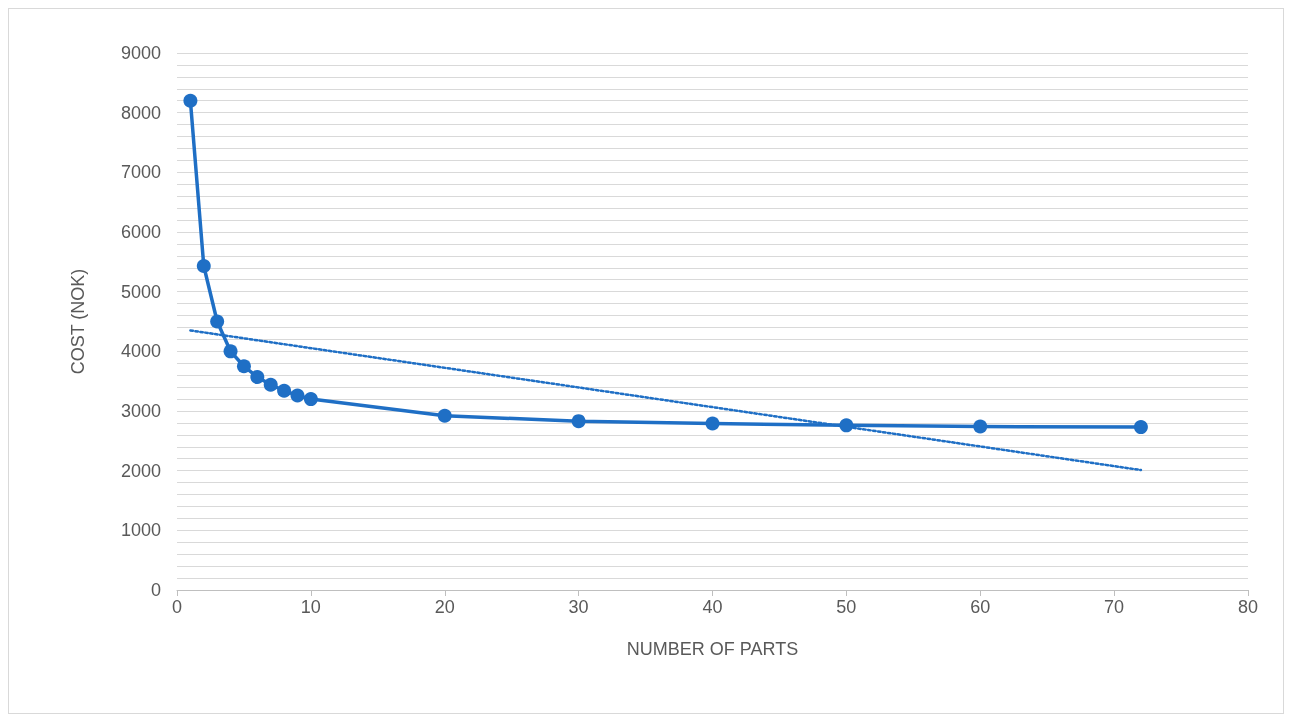 The image size is (1292, 722). What do you see at coordinates (1248, 607) in the screenshot?
I see `x-tick-label: 80` at bounding box center [1248, 607].